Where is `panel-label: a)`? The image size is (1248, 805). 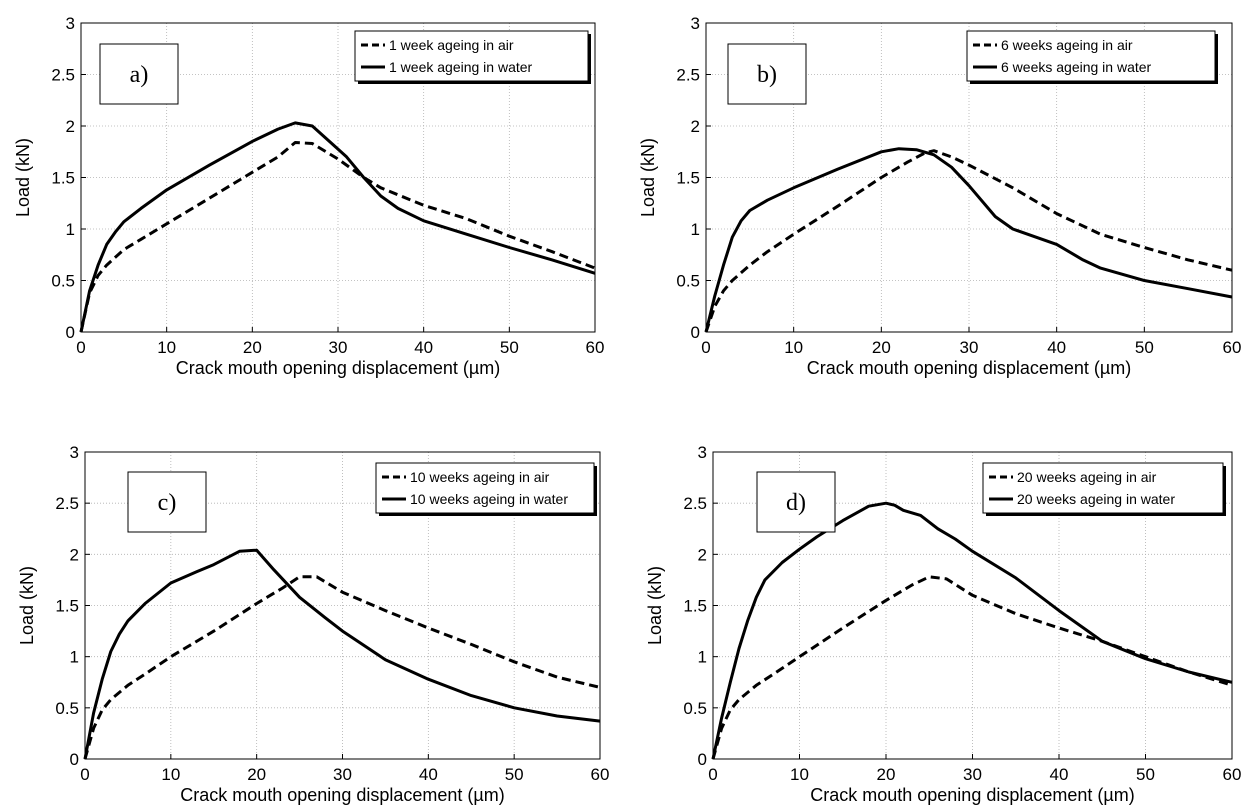 panel-label: a) is located at coordinates (139, 75).